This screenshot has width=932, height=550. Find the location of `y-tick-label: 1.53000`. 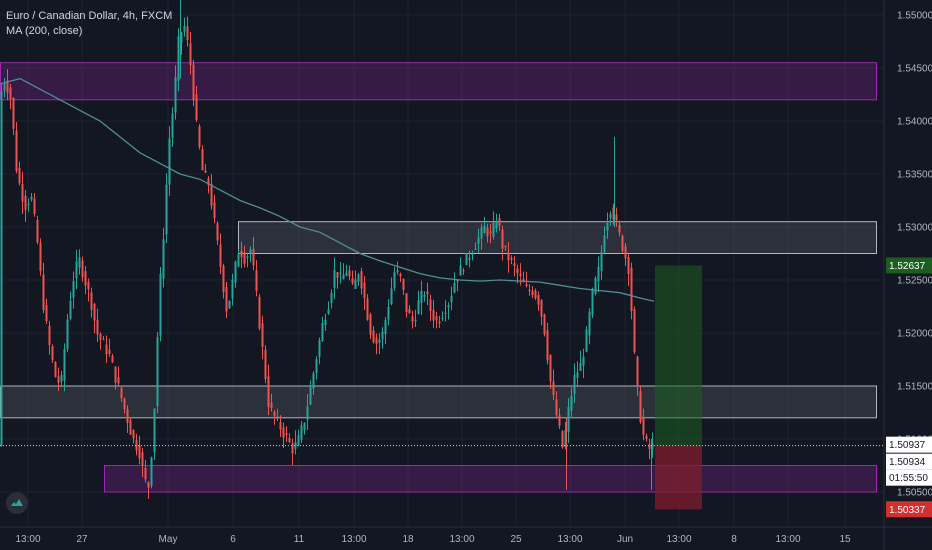

y-tick-label: 1.53000 is located at coordinates (914, 228).